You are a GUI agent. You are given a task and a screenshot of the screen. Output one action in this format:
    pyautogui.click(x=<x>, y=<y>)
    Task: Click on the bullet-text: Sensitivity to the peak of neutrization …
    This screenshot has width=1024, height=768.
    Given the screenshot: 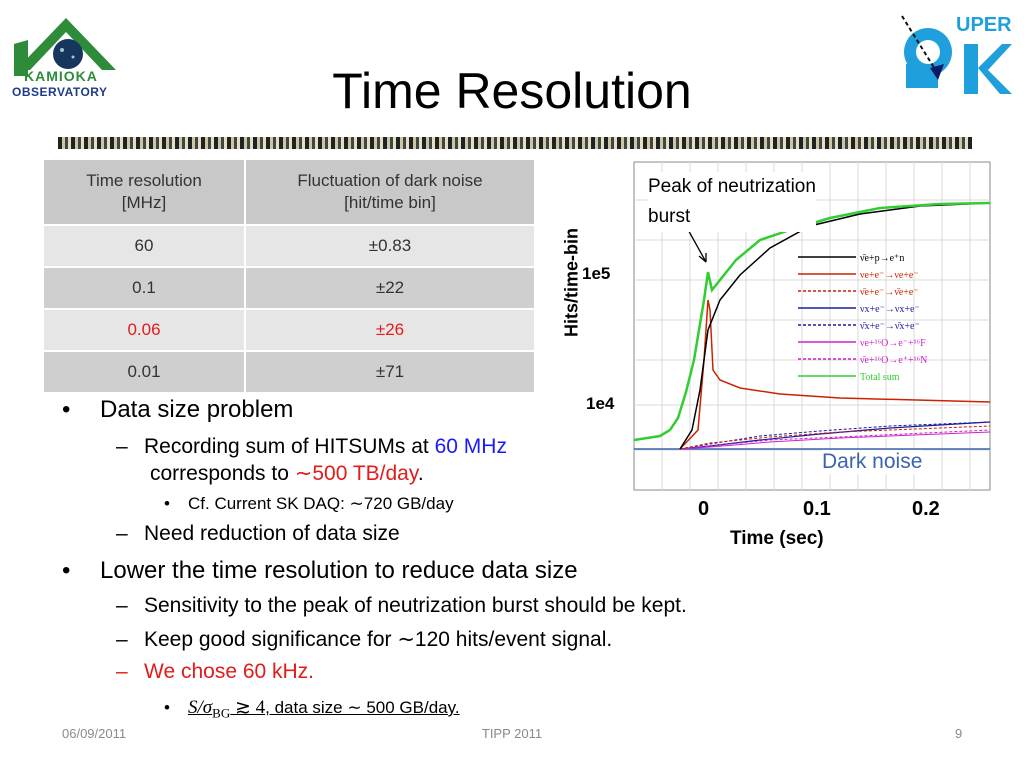 What is the action you would take?
    pyautogui.click(x=415, y=605)
    